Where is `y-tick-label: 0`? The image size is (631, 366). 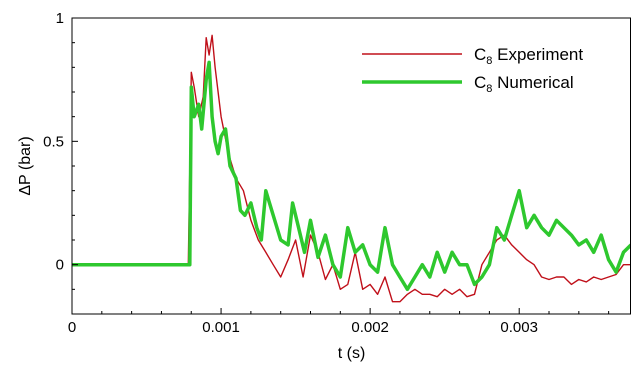
y-tick-label: 0 is located at coordinates (60, 265).